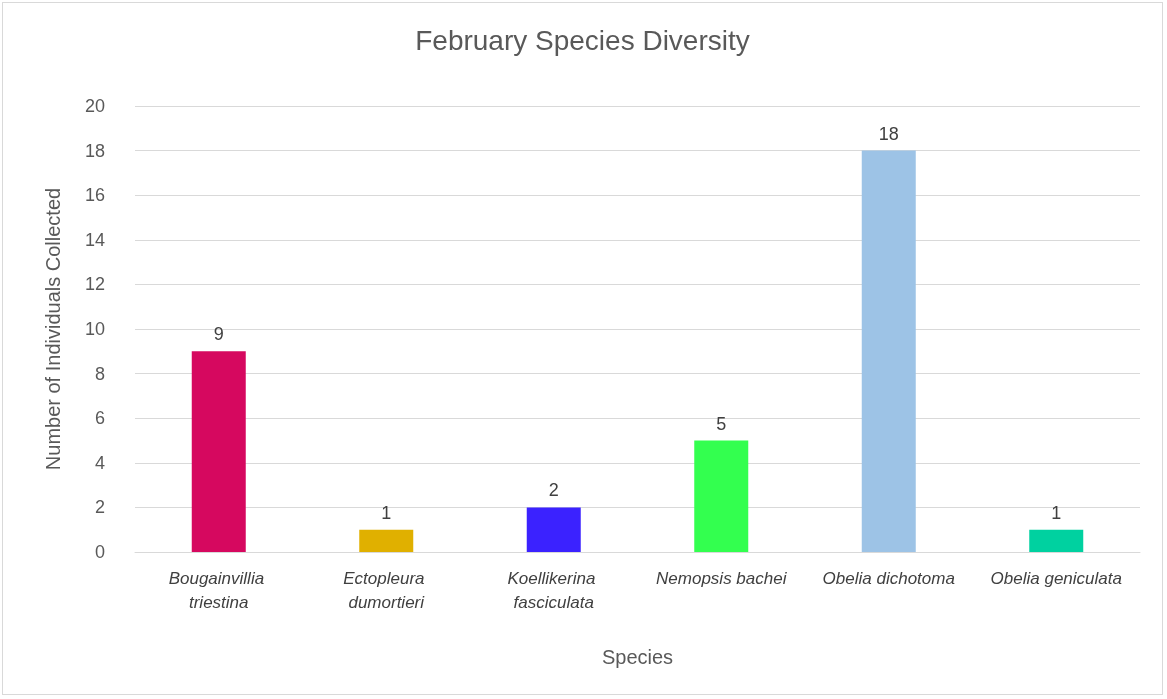 The width and height of the screenshot is (1167, 699). What do you see at coordinates (553, 490) in the screenshot?
I see `data-label: 2` at bounding box center [553, 490].